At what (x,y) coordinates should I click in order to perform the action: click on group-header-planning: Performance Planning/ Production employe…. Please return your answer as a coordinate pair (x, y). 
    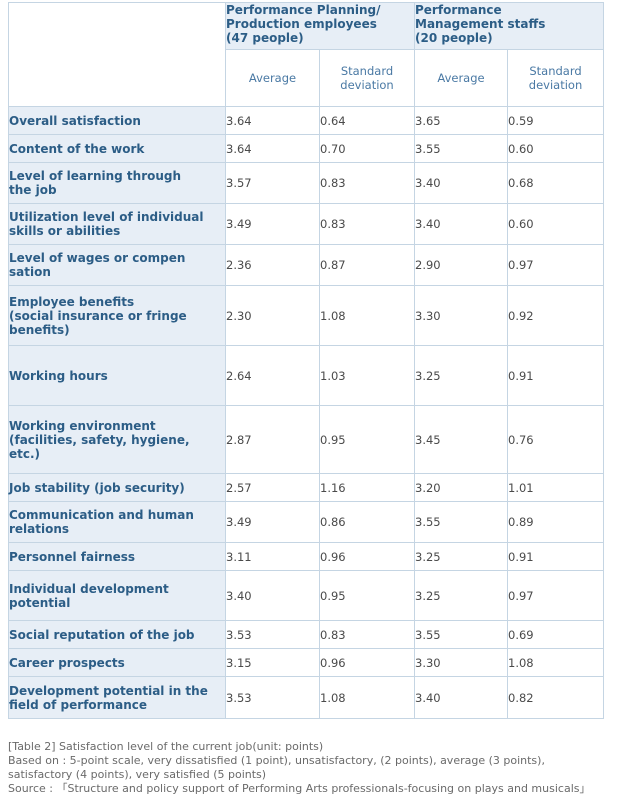
    Looking at the image, I should click on (320, 26).